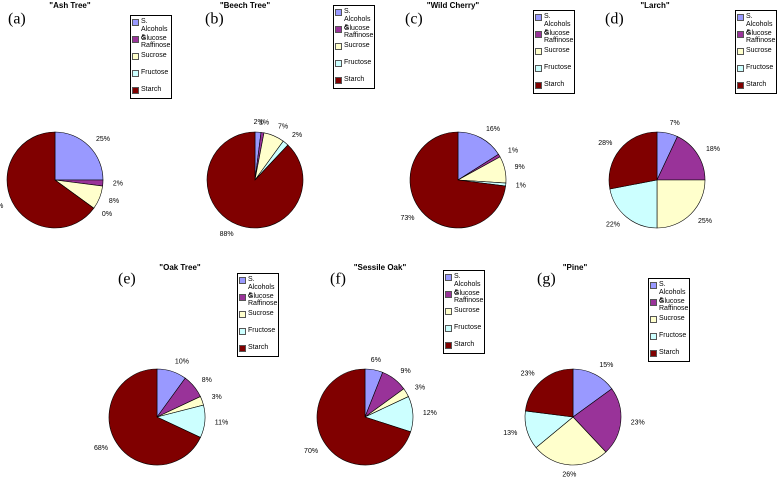 The height and width of the screenshot is (489, 782). Describe the element at coordinates (659, 114) in the screenshot. I see `pie-chart: "Larch" (d) 7% 18% 25% 22% 28%` at that location.